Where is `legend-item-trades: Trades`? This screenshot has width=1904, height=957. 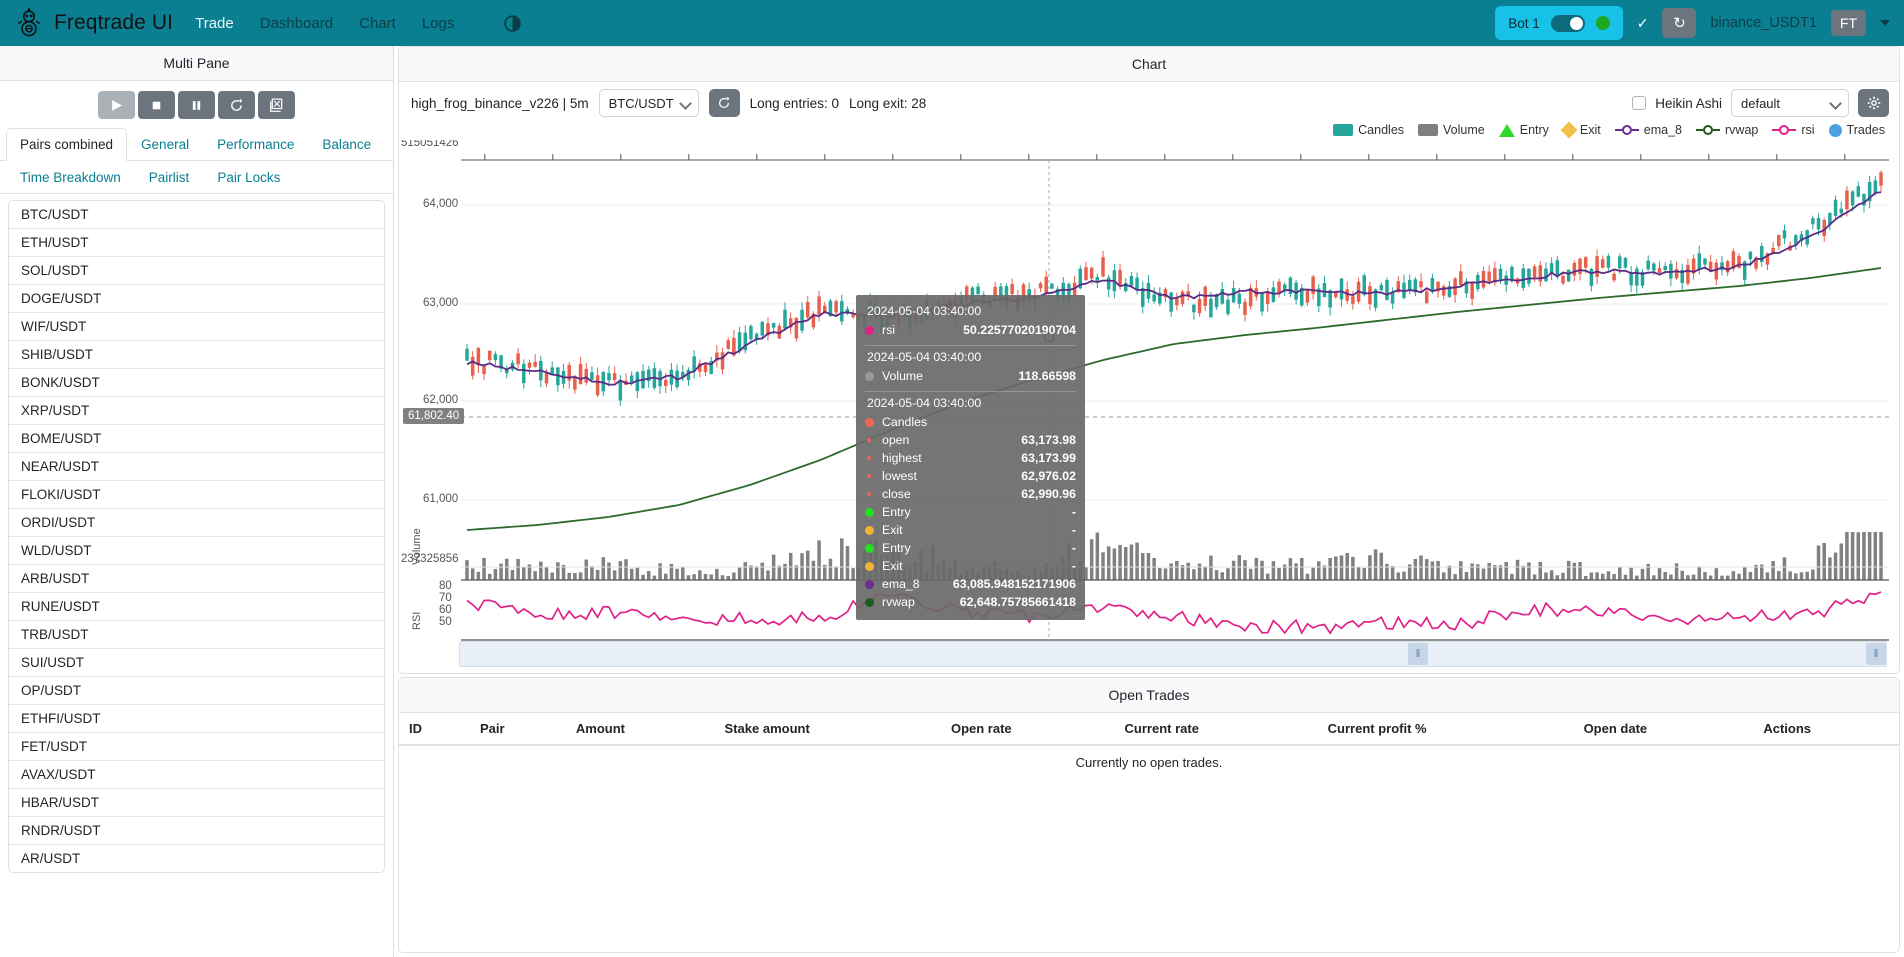 legend-item-trades: Trades is located at coordinates (1856, 130).